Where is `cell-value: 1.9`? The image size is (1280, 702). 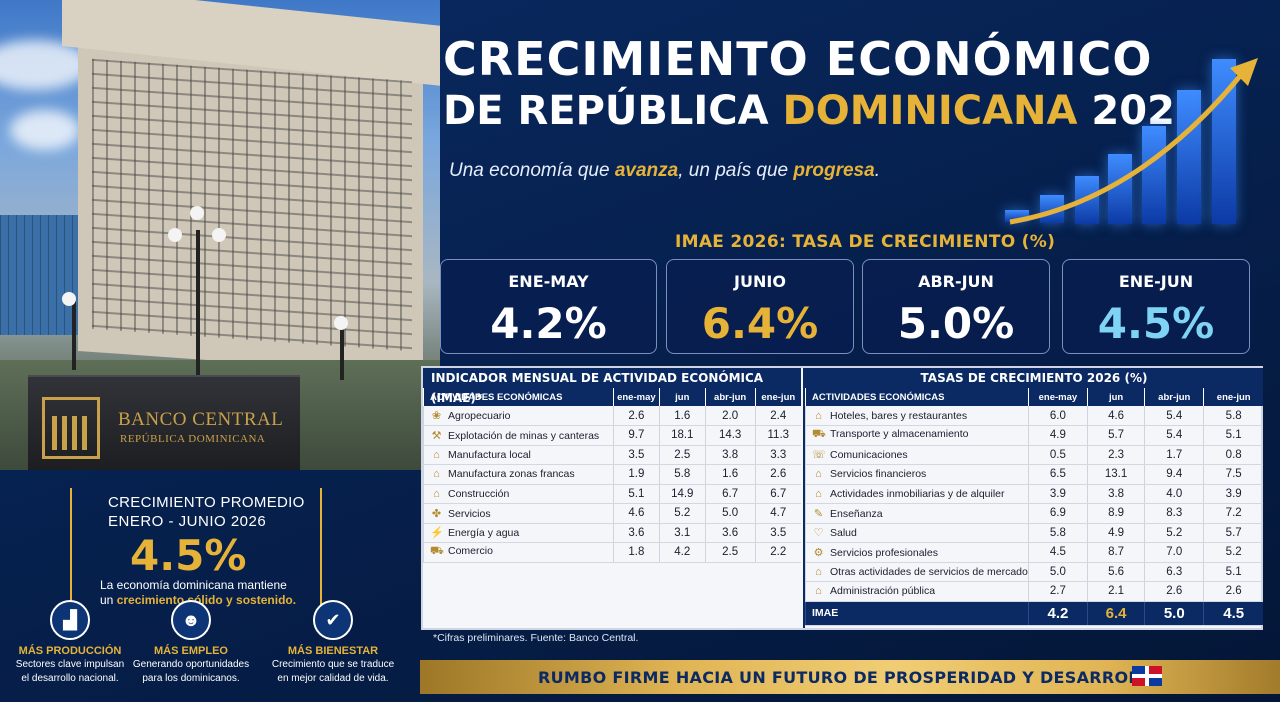 cell-value: 1.9 is located at coordinates (636, 474).